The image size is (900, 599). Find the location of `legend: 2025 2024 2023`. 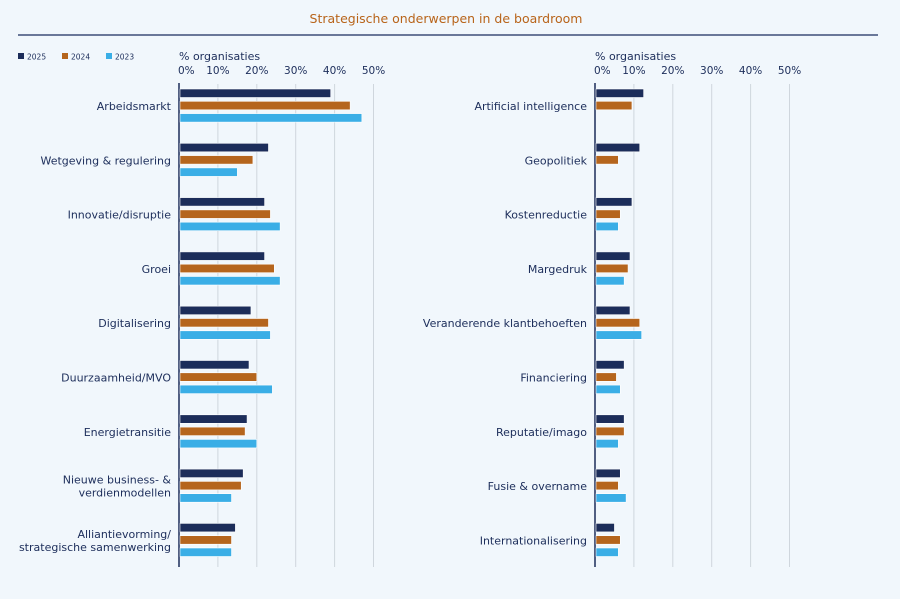

legend: 2025 2024 2023 is located at coordinates (76, 57).